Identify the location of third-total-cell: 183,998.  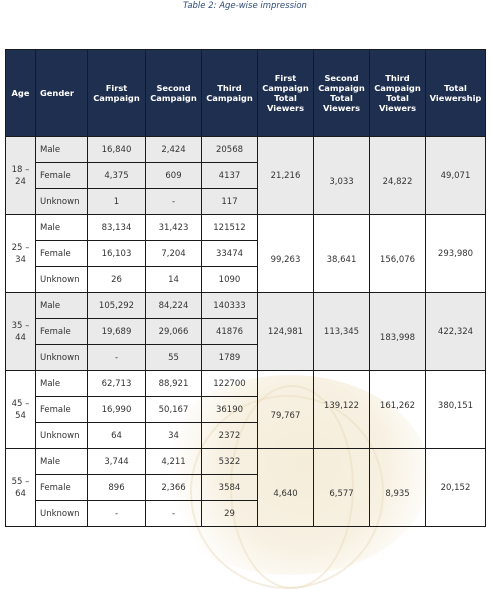
(397, 331).